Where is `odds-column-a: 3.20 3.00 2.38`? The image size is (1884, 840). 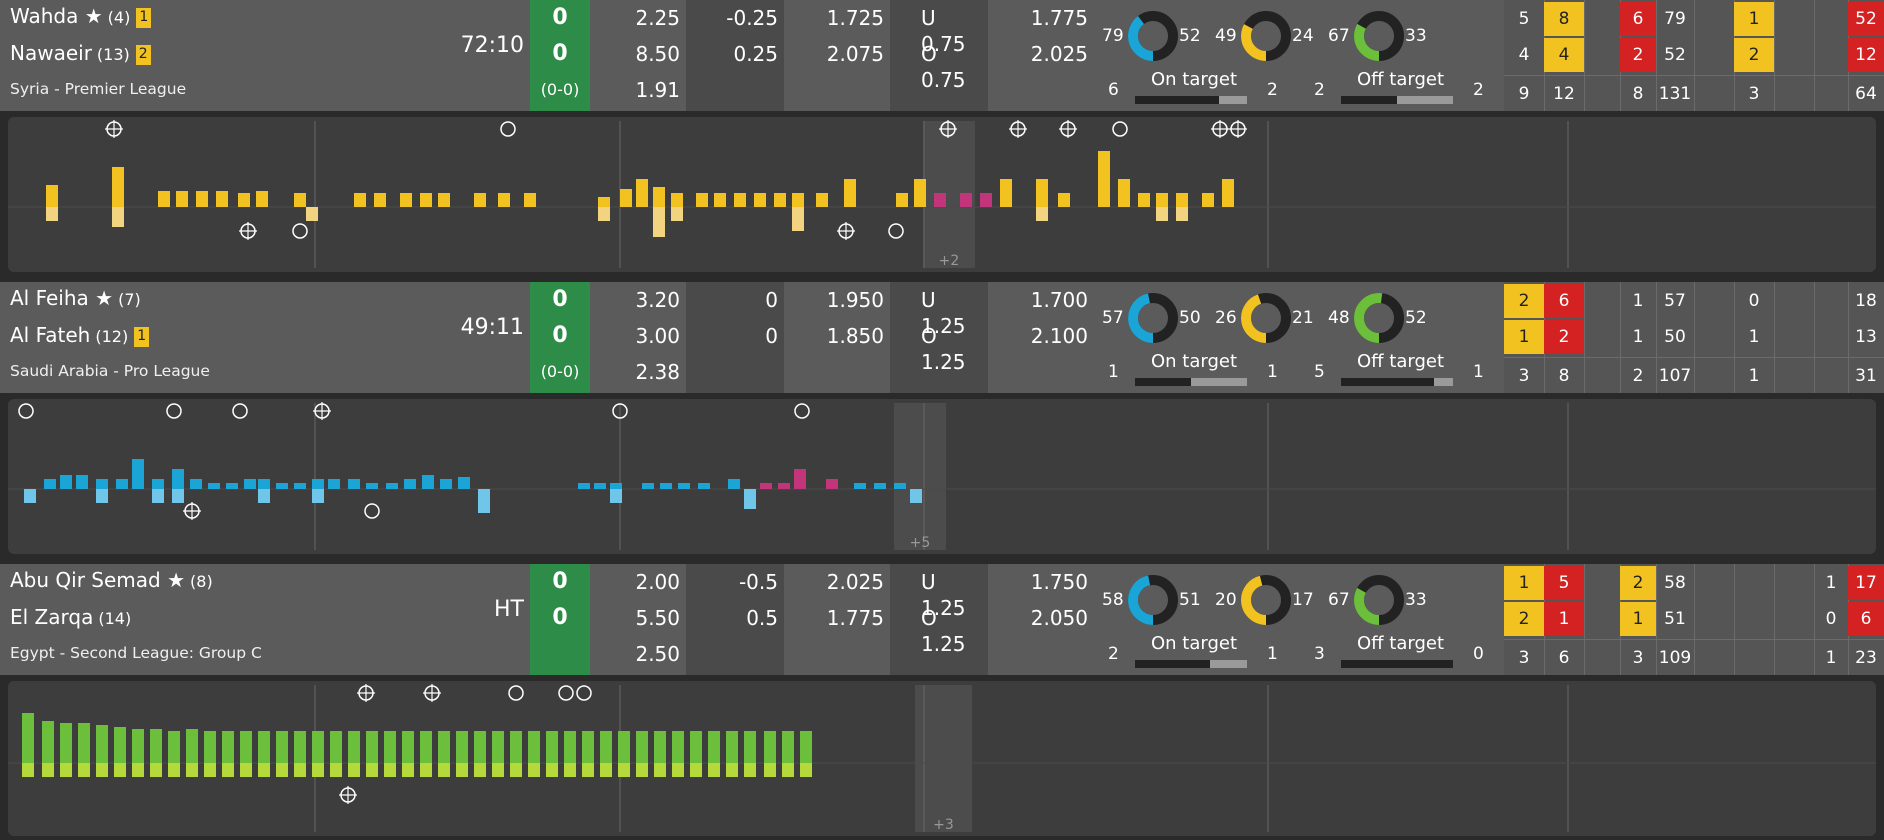
odds-column-a: 3.20 3.00 2.38 is located at coordinates (638, 337).